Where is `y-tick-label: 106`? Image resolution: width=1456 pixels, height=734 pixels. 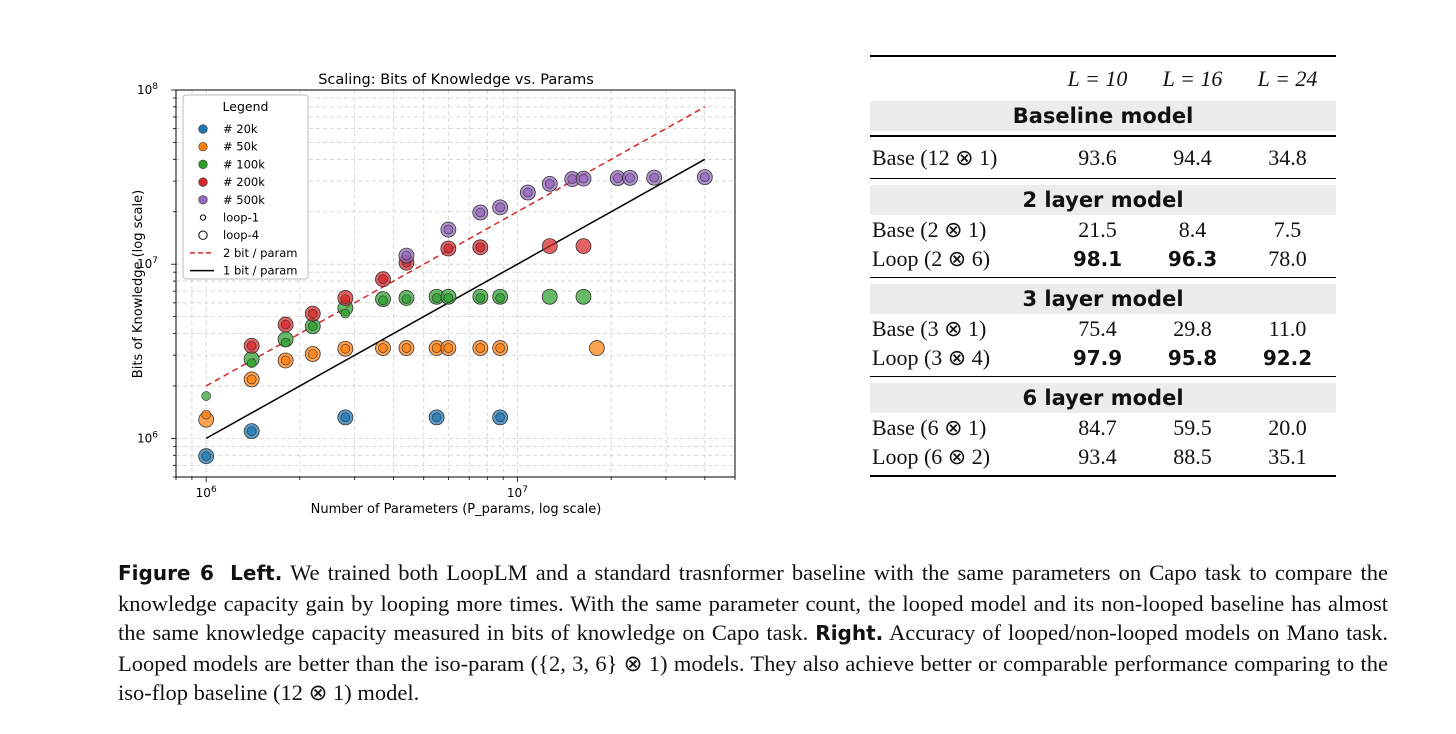 y-tick-label: 106 is located at coordinates (147, 437).